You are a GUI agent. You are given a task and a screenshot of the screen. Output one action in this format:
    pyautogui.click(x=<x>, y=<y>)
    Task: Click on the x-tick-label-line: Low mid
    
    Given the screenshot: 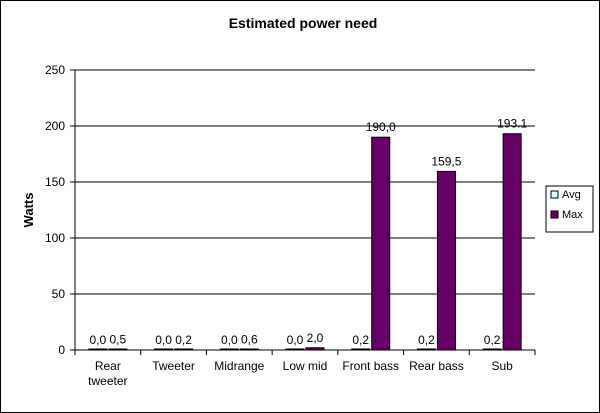 What is the action you would take?
    pyautogui.click(x=305, y=366)
    